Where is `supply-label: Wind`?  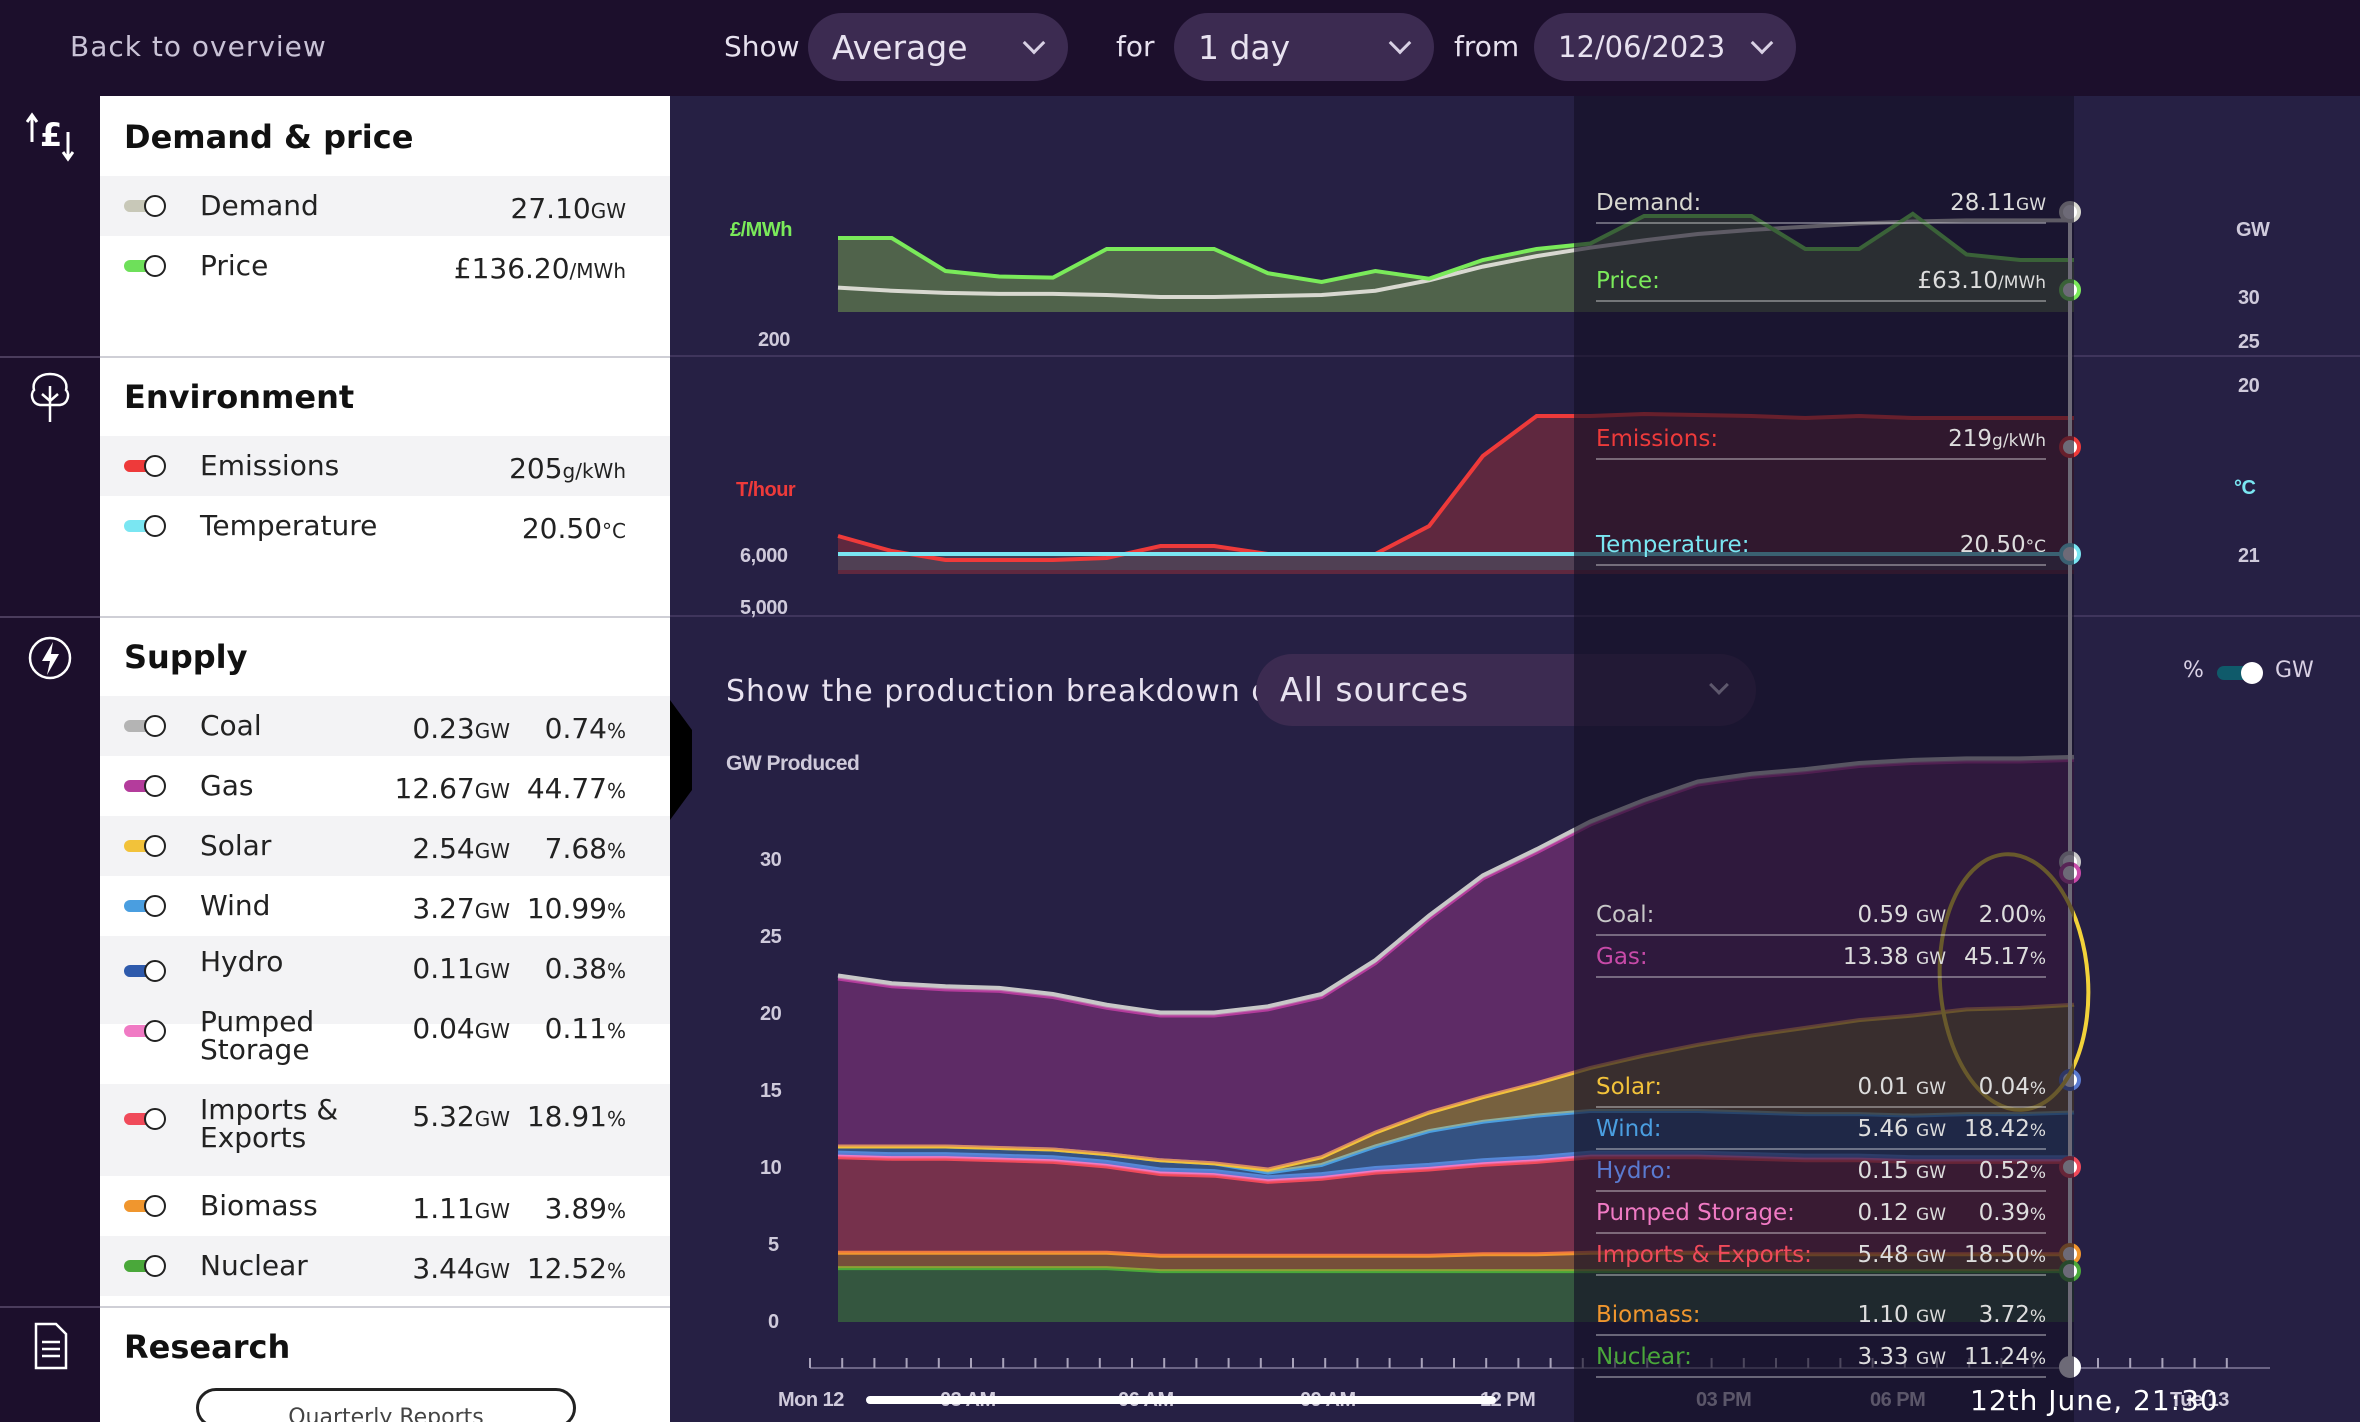 supply-label: Wind is located at coordinates (235, 905).